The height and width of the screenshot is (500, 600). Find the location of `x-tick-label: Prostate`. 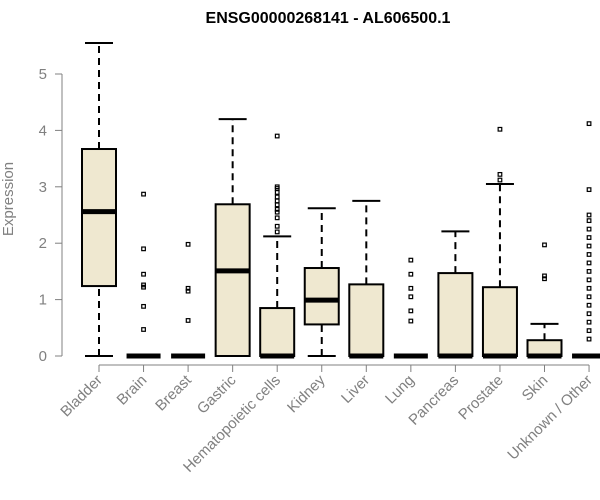

x-tick-label: Prostate is located at coordinates (481, 398).